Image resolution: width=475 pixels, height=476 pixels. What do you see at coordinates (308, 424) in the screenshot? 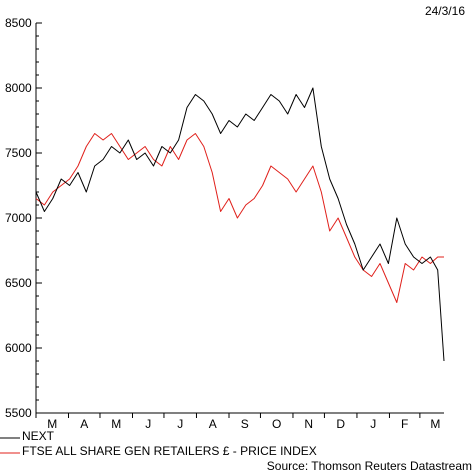
I see `x-tick-label: N` at bounding box center [308, 424].